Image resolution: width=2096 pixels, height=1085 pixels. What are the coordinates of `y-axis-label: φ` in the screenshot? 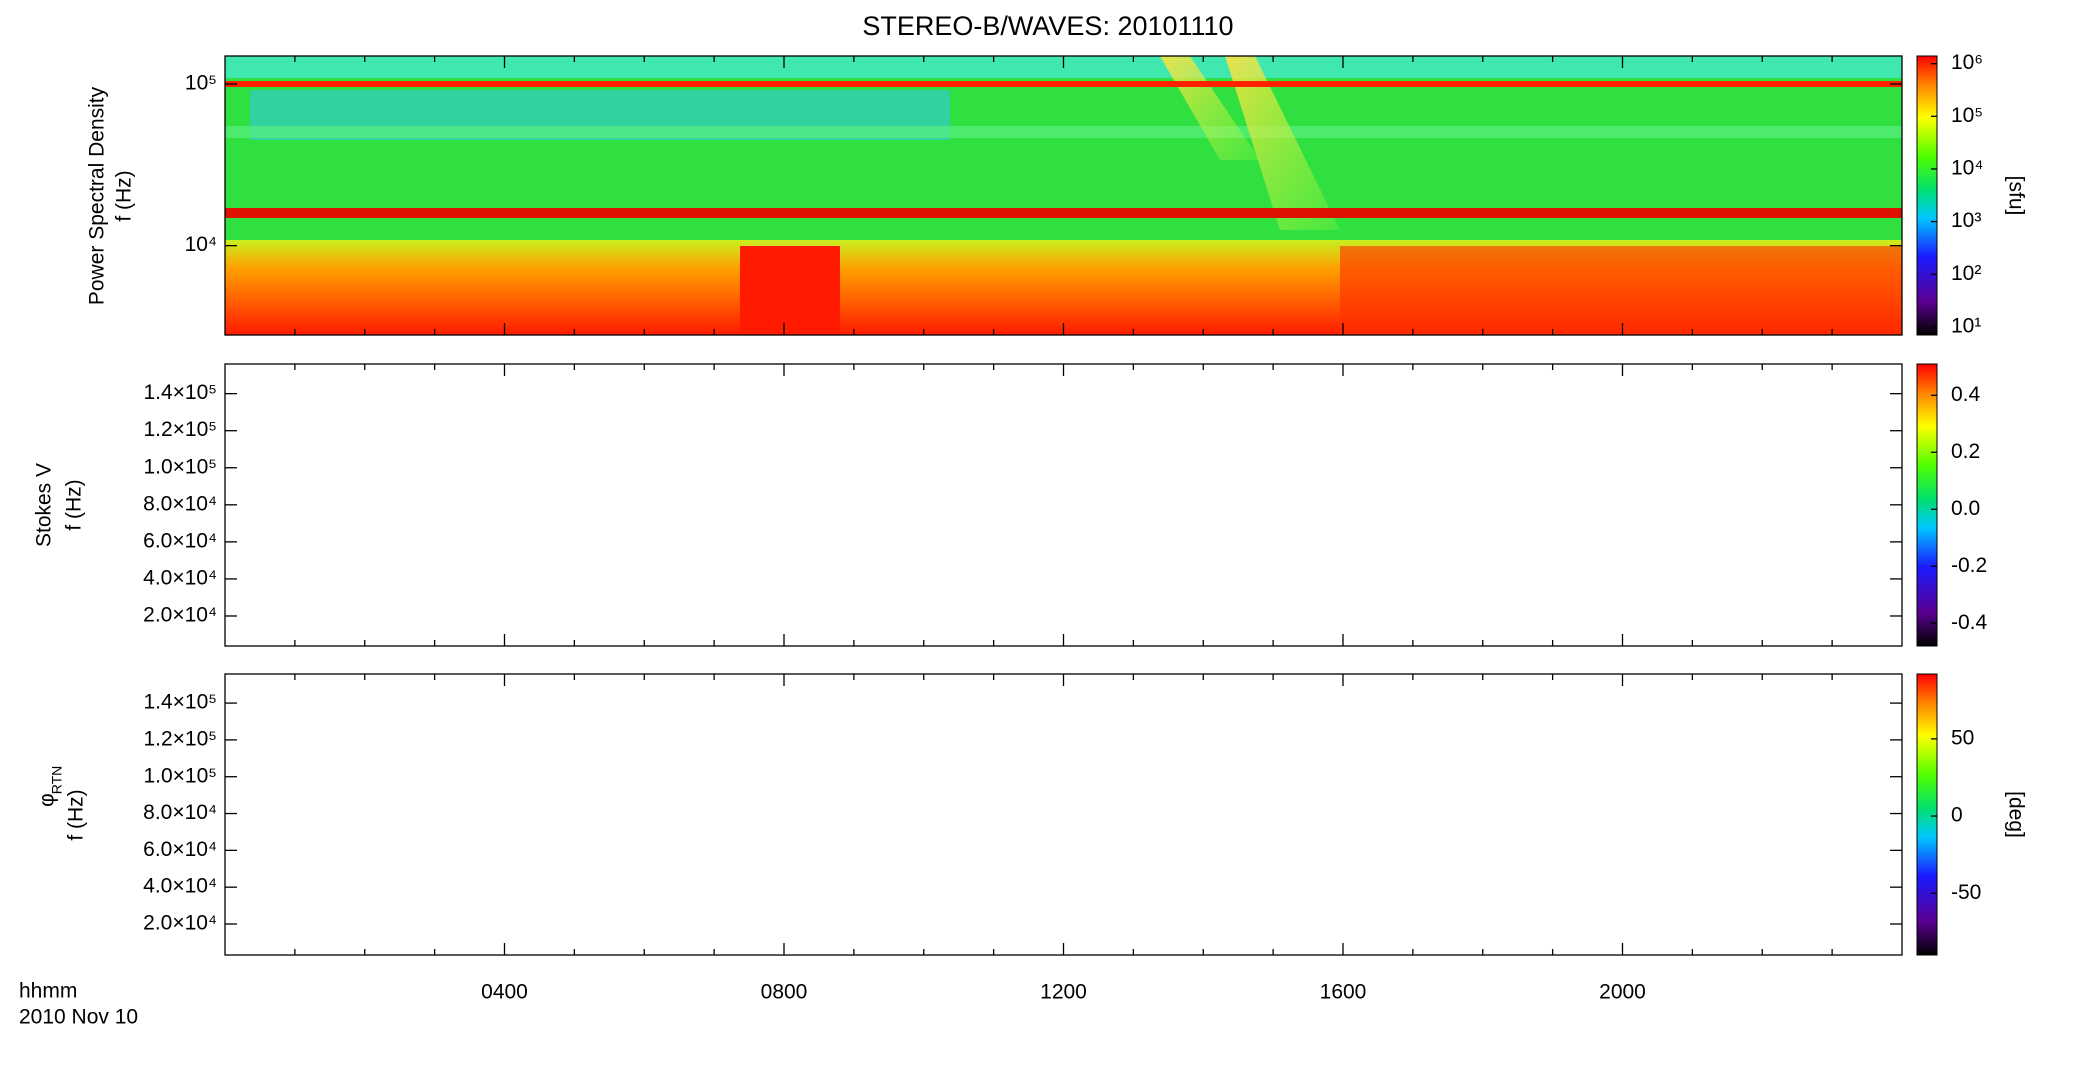 It's located at (47, 800).